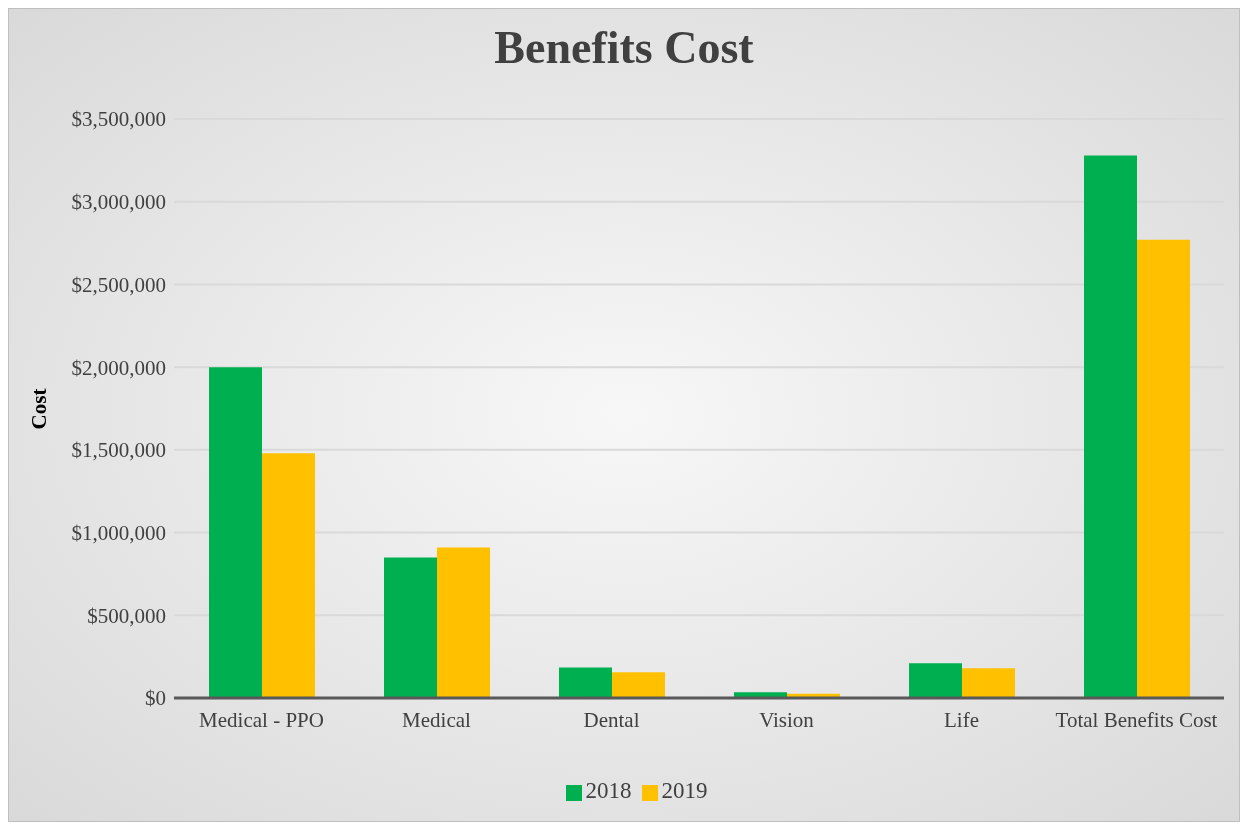 The height and width of the screenshot is (829, 1246). I want to click on x-tick-label: Dental, so click(611, 719).